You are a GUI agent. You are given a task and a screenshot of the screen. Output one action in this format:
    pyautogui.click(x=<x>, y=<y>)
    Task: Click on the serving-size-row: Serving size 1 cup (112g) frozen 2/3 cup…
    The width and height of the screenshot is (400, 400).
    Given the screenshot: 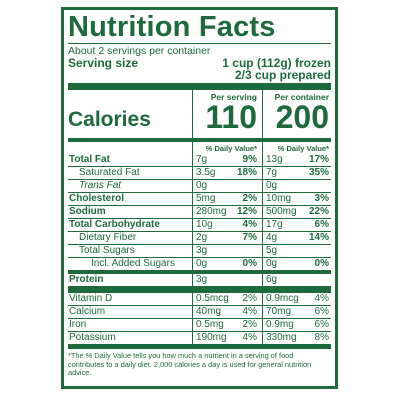 What is the action you would take?
    pyautogui.click(x=199, y=69)
    